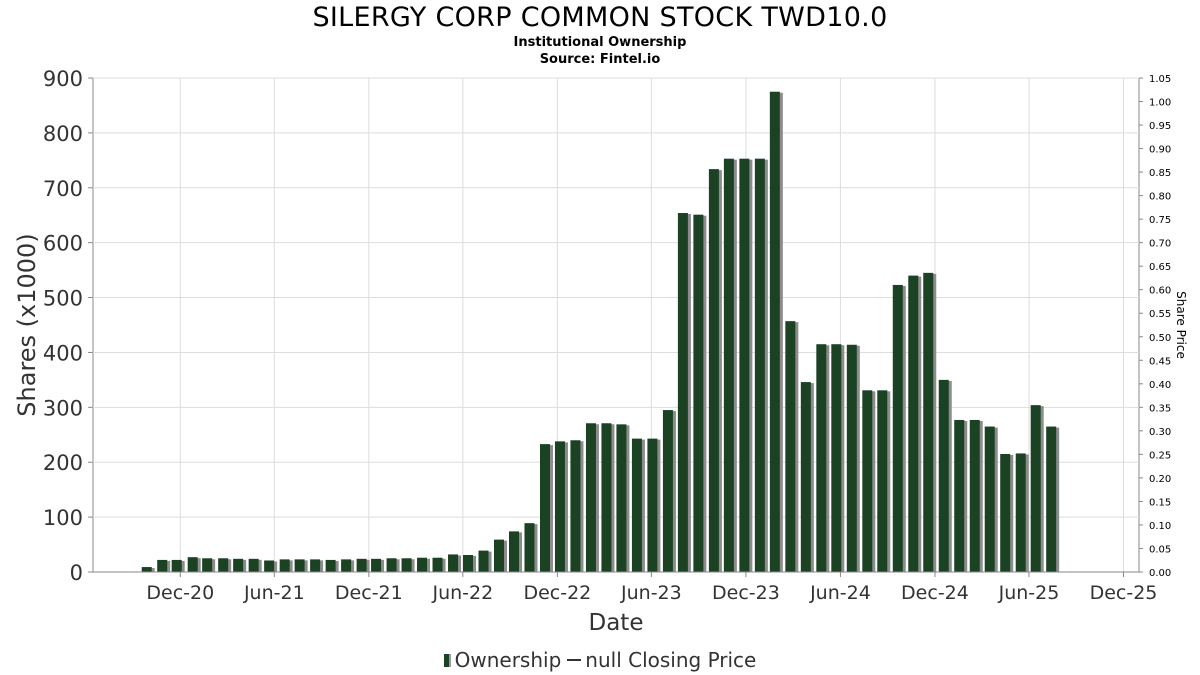 The height and width of the screenshot is (675, 1200). I want to click on y2-tick-label: 1.05, so click(1160, 79).